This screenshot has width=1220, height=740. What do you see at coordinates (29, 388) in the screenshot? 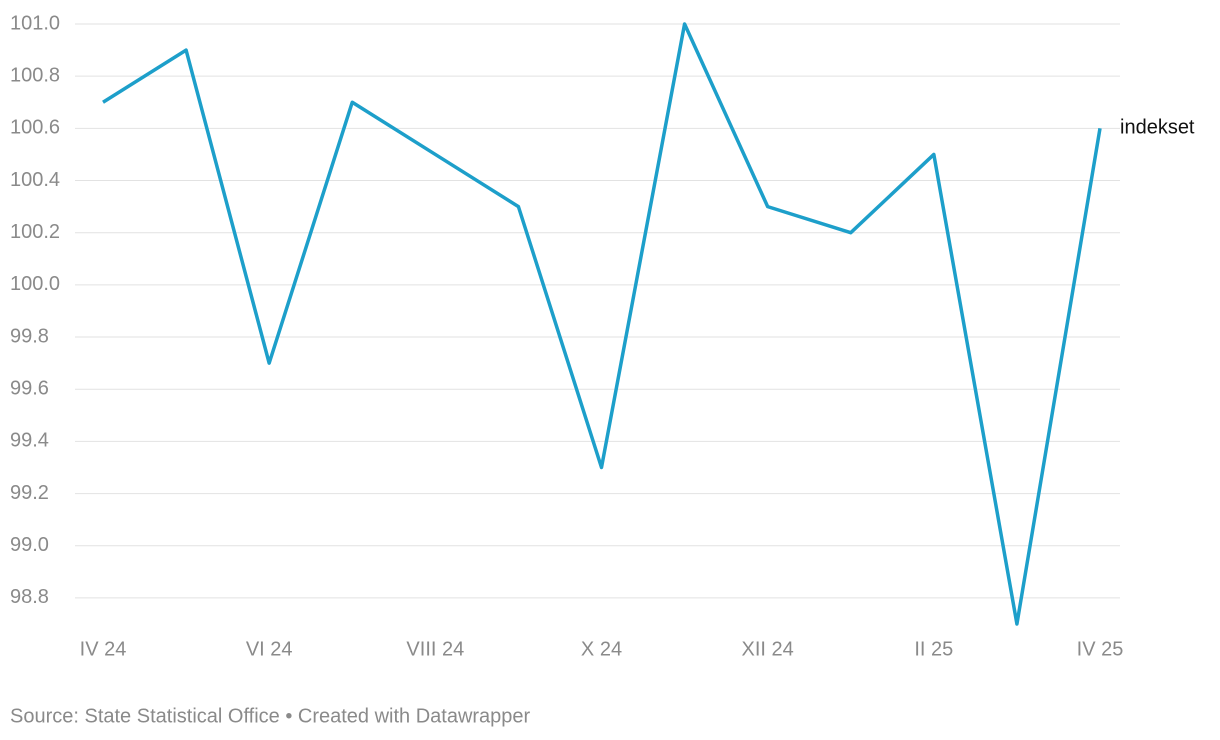
I see `y-tick-label: 99.6` at bounding box center [29, 388].